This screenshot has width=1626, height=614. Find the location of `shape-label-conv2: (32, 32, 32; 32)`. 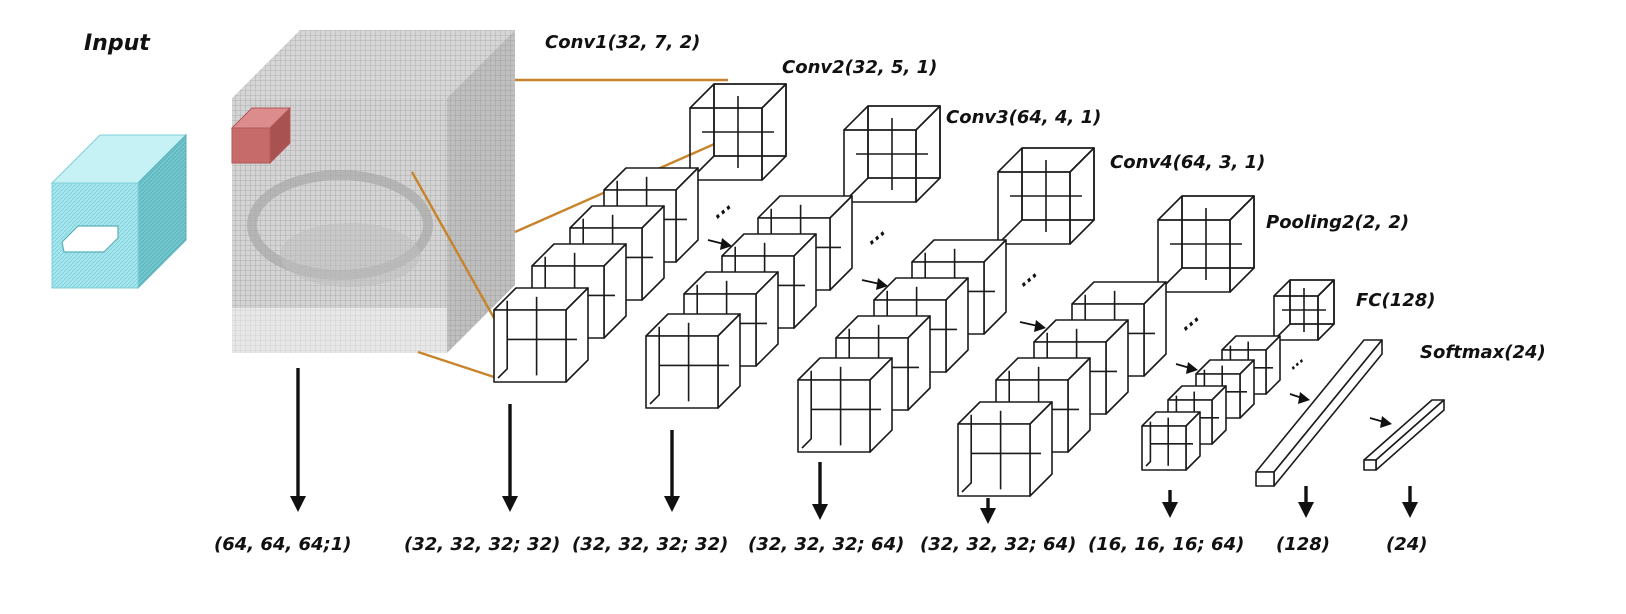

shape-label-conv2: (32, 32, 32; 32) is located at coordinates (650, 544).